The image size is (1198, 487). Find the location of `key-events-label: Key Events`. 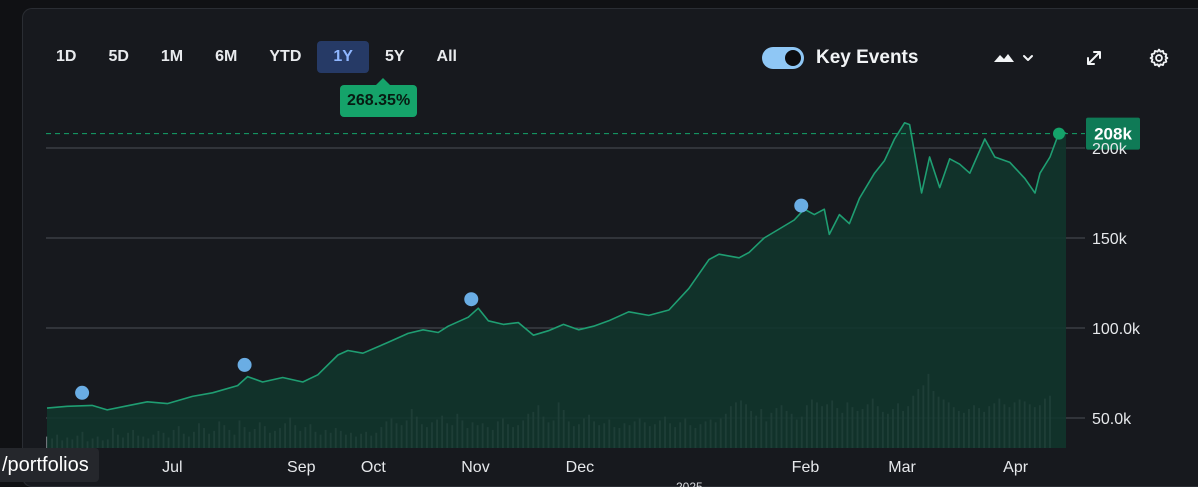

key-events-label: Key Events is located at coordinates (867, 57).